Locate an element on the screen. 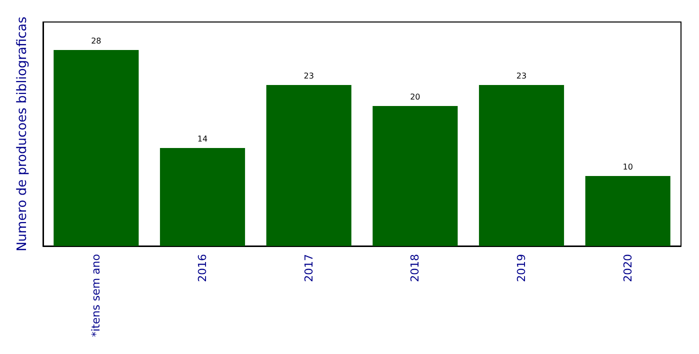 The image size is (699, 354). y-axis-title: Numero de producoes bibliograficas is located at coordinates (22, 134).